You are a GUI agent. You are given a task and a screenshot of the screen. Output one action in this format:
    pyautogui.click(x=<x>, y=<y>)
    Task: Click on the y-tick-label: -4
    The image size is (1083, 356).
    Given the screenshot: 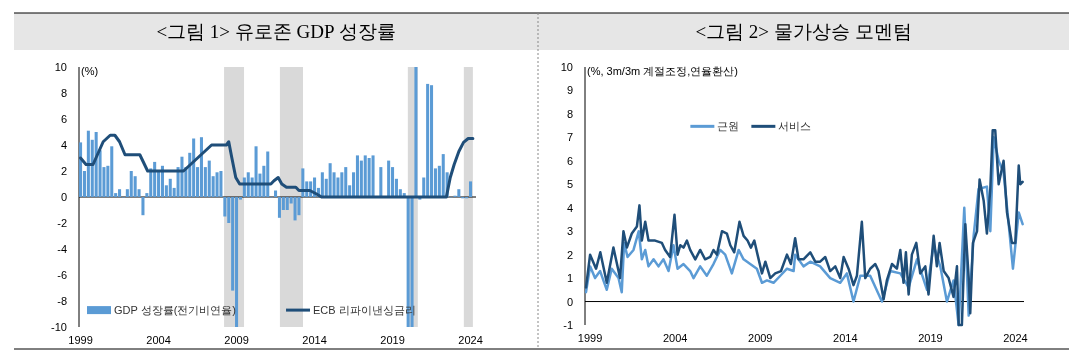 What is the action you would take?
    pyautogui.click(x=62, y=249)
    